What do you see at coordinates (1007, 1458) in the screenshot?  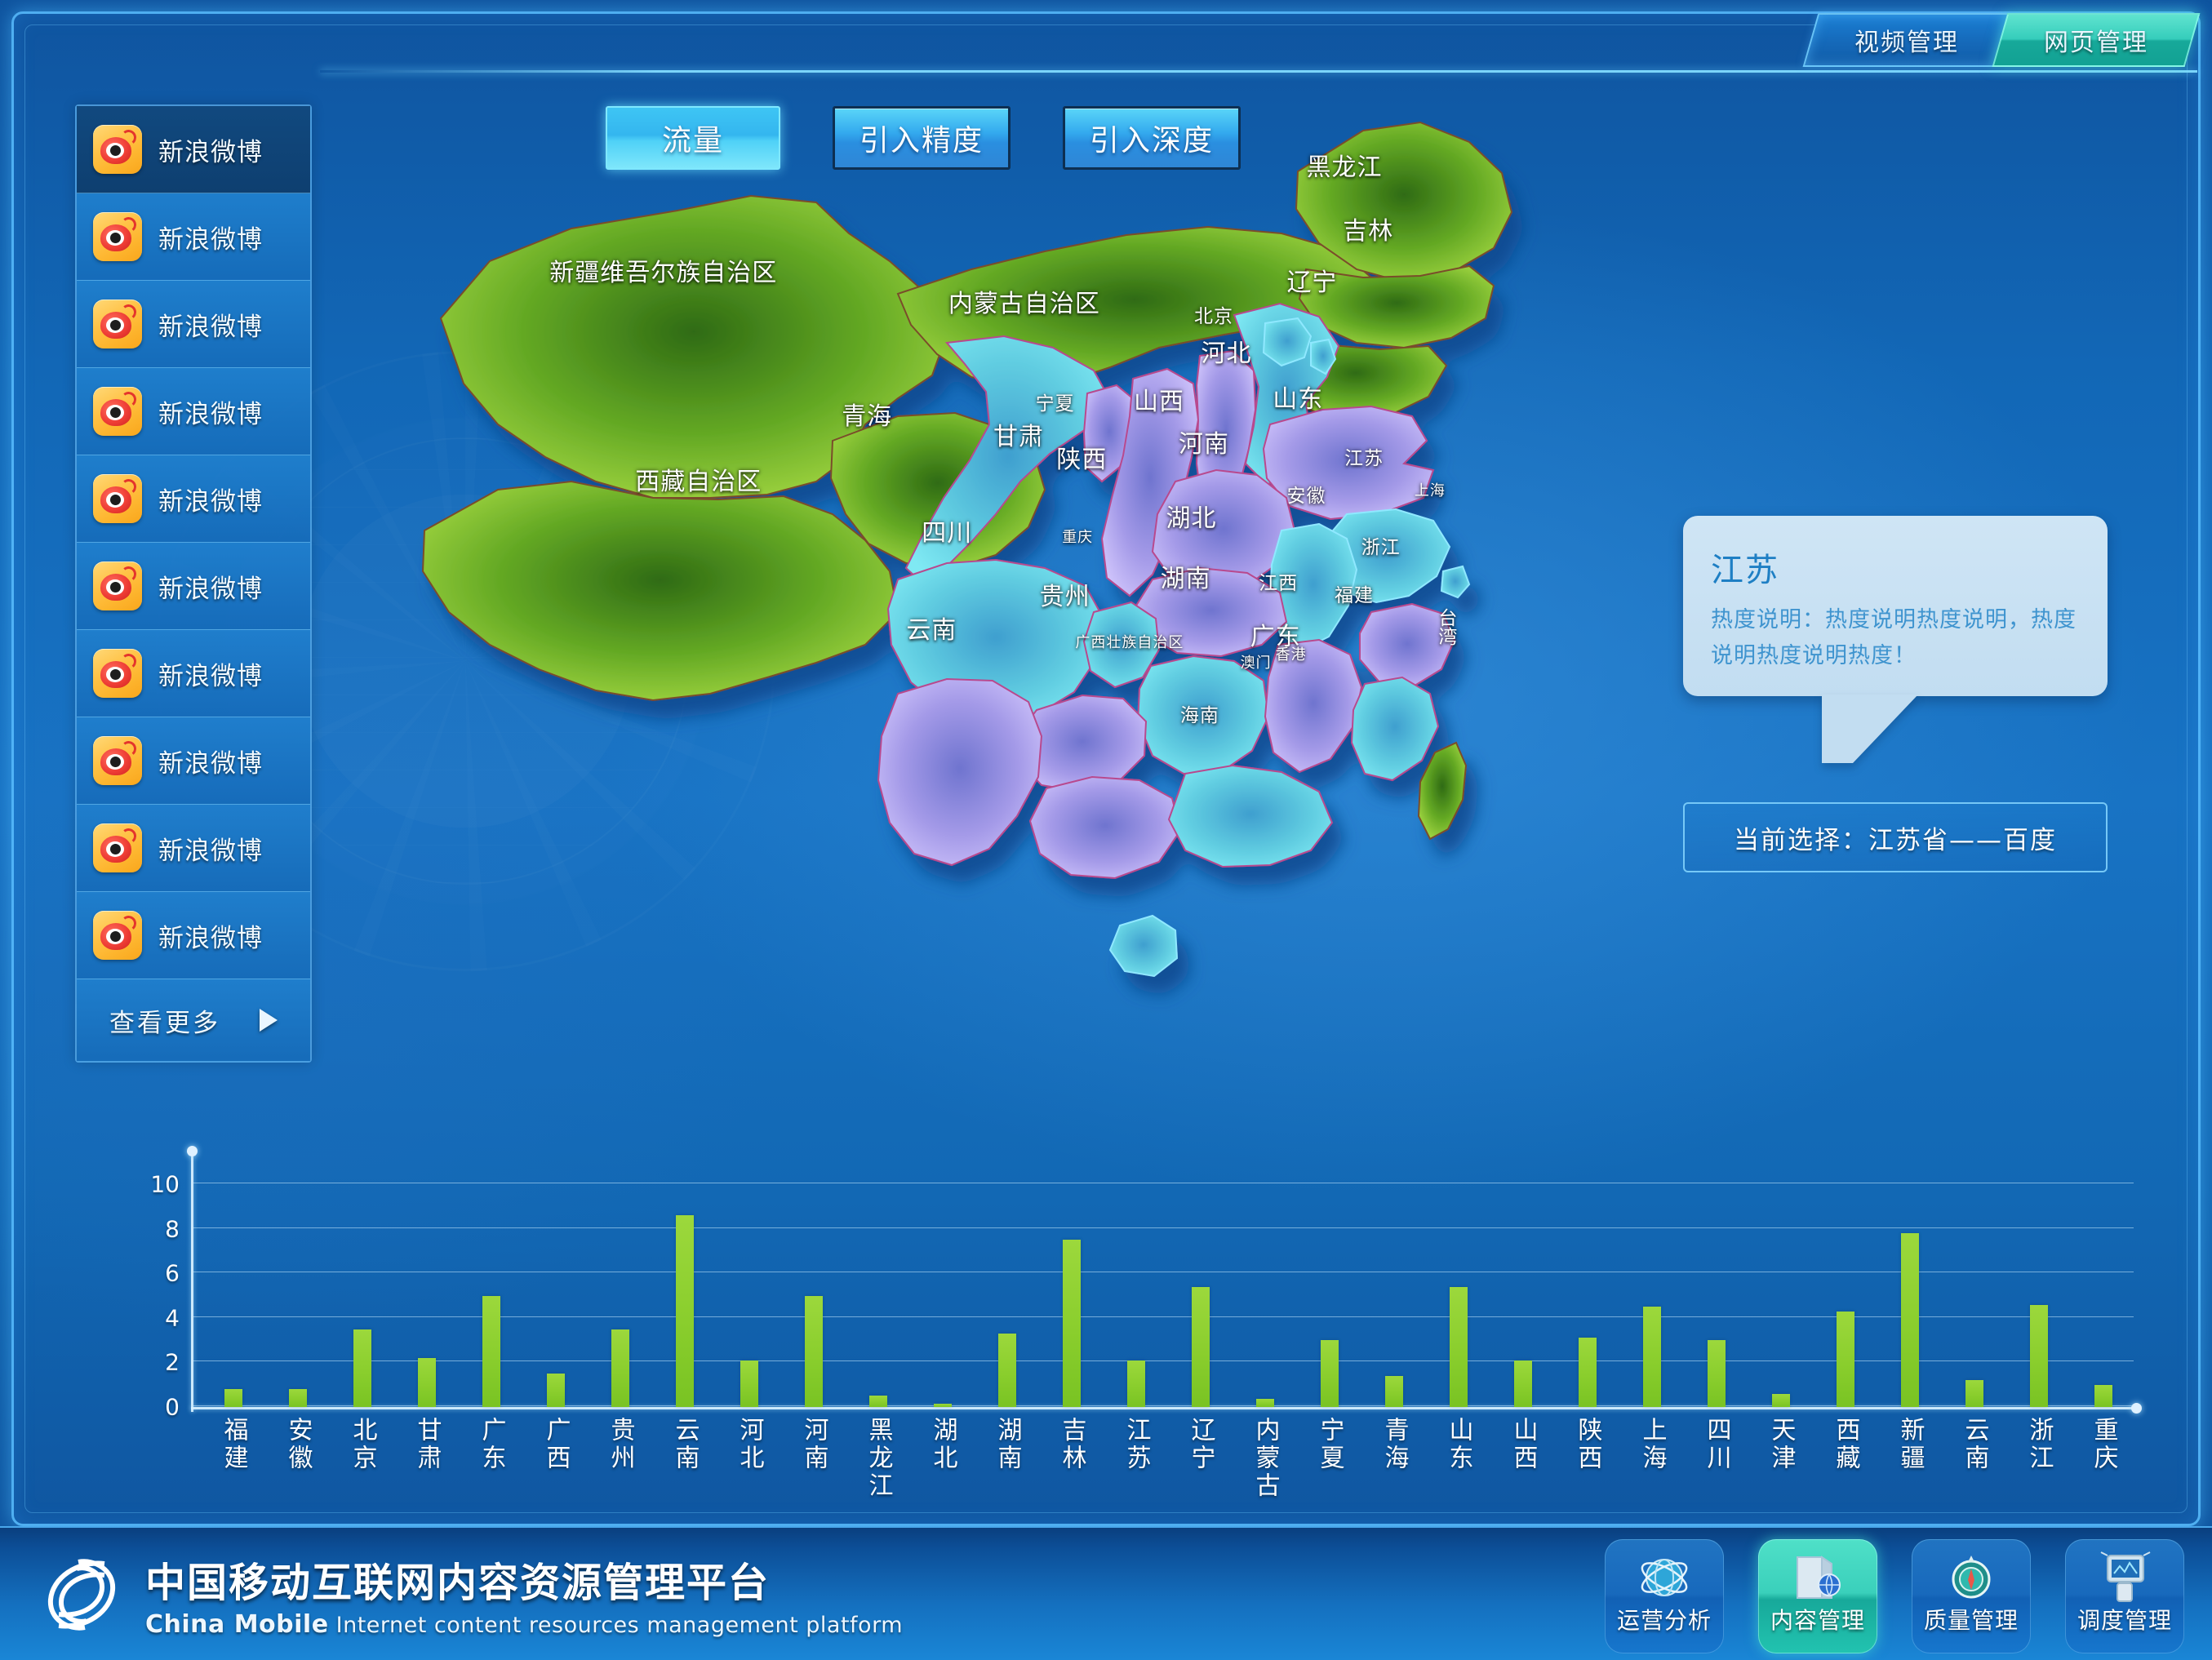 I see `x-label-column: 湖南` at bounding box center [1007, 1458].